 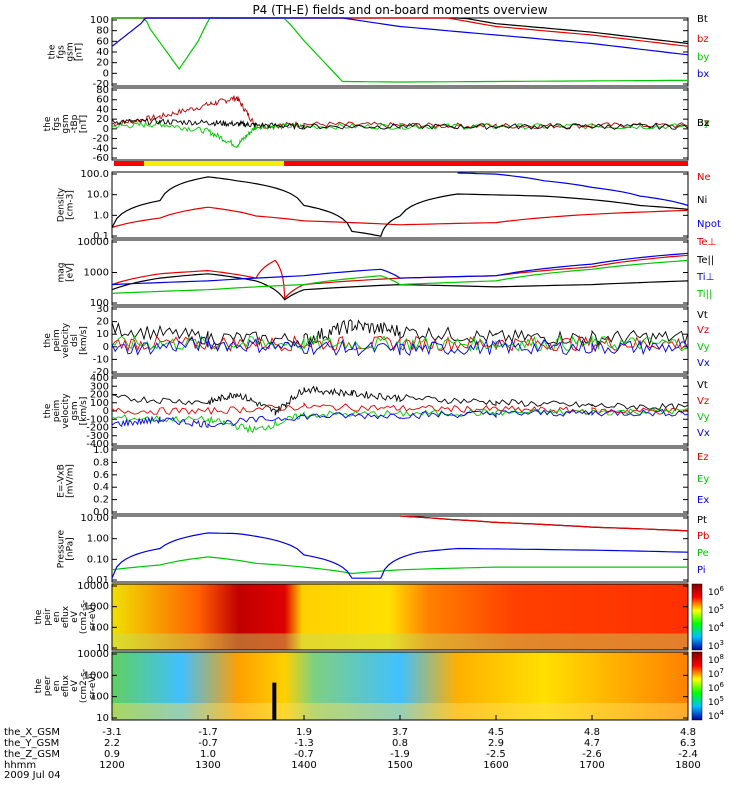 What do you see at coordinates (84, 124) in the screenshot?
I see `y-axis-label-line: [nT]` at bounding box center [84, 124].